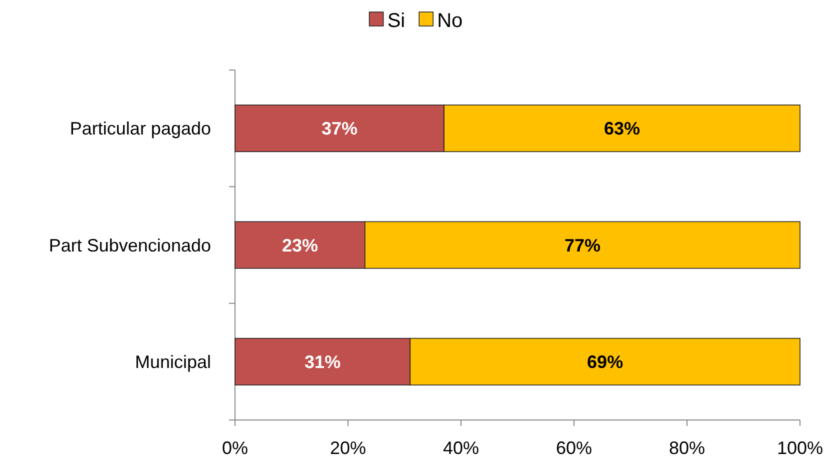 This screenshot has height=472, width=832. I want to click on x-tick-label: 0%, so click(235, 448).